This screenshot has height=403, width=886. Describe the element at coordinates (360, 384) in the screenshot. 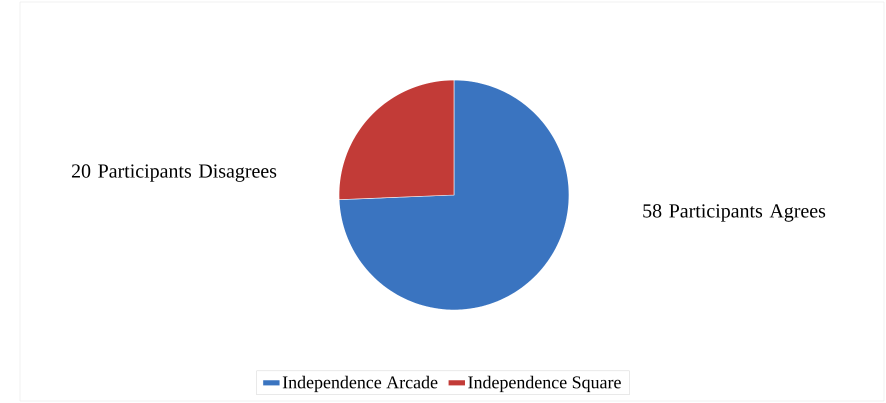

I see `legend-label: Independence Arcade` at that location.